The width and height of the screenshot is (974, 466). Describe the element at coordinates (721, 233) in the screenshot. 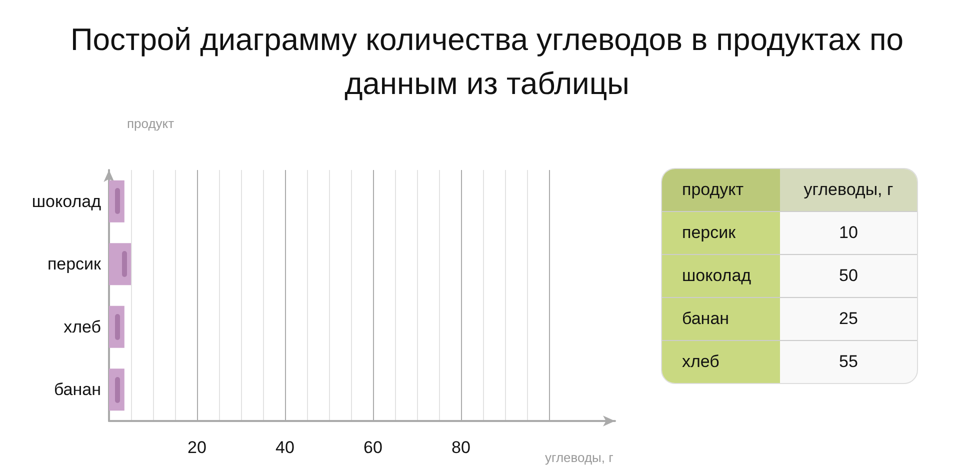

I see `category-label: персик` at that location.